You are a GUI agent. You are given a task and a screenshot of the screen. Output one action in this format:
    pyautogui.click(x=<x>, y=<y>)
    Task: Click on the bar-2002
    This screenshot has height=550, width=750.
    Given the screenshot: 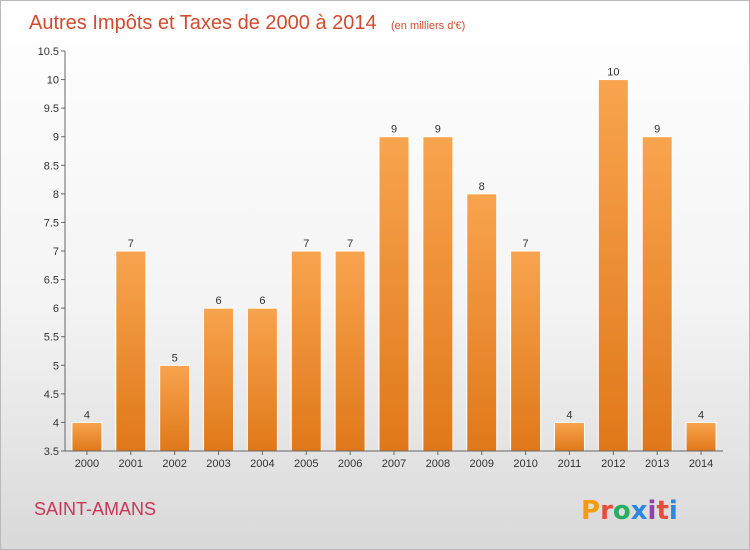 What is the action you would take?
    pyautogui.click(x=175, y=408)
    